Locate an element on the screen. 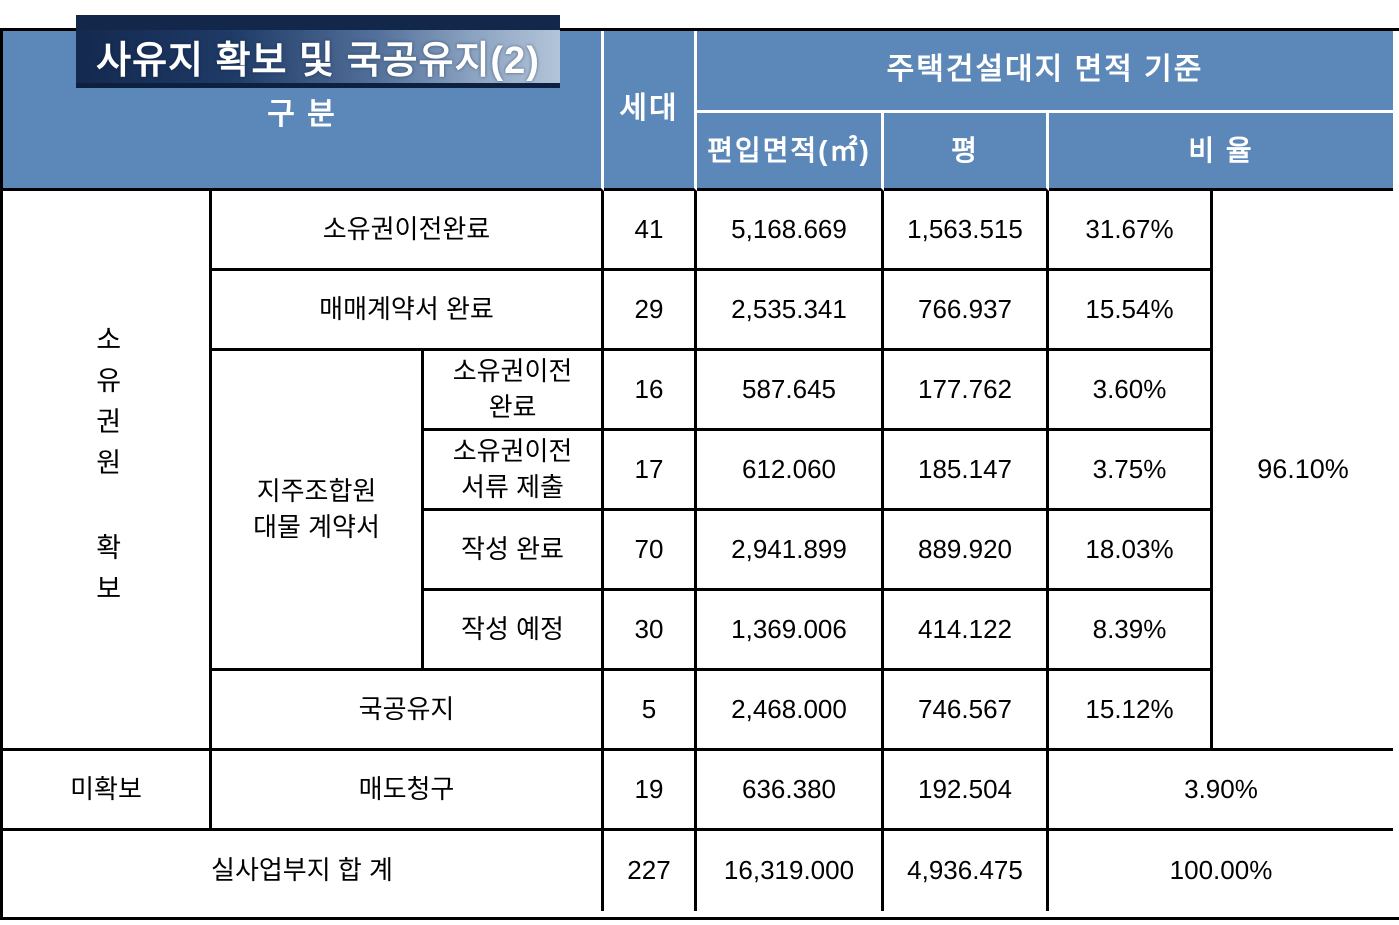  slide-title-banner: 사유지 확보 및 국공유지(2) is located at coordinates (318, 59).